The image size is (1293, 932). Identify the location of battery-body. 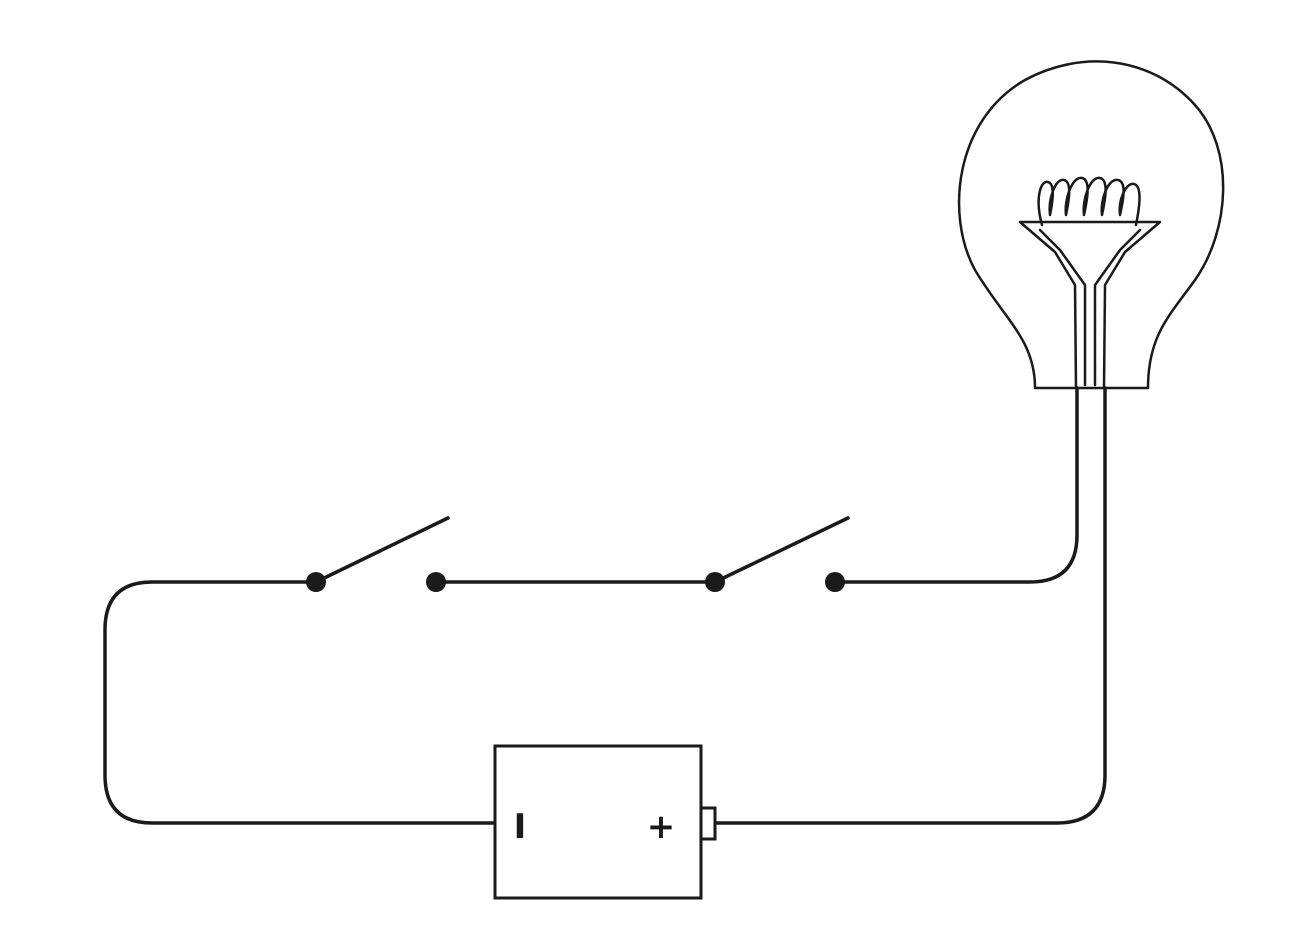
(598, 822).